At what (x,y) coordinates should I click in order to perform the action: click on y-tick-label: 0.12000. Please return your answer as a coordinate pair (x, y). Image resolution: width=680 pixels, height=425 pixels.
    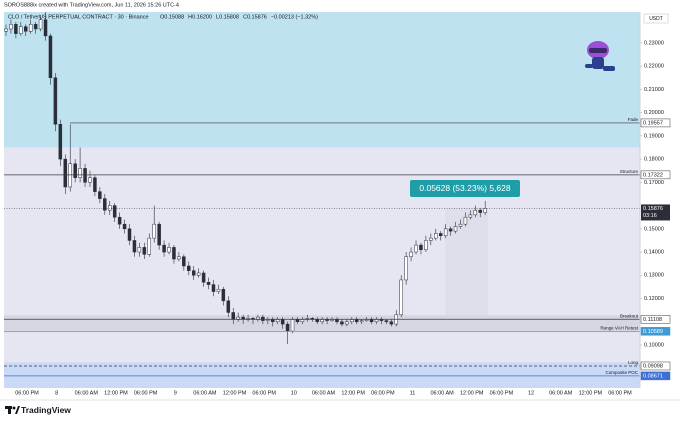
    Looking at the image, I should click on (654, 299).